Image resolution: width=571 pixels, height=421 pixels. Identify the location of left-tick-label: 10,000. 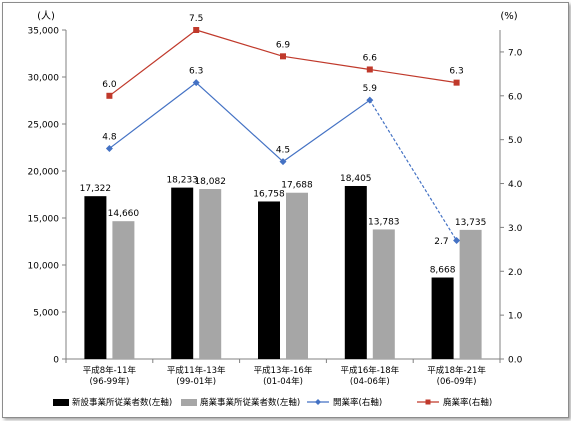
(44, 267).